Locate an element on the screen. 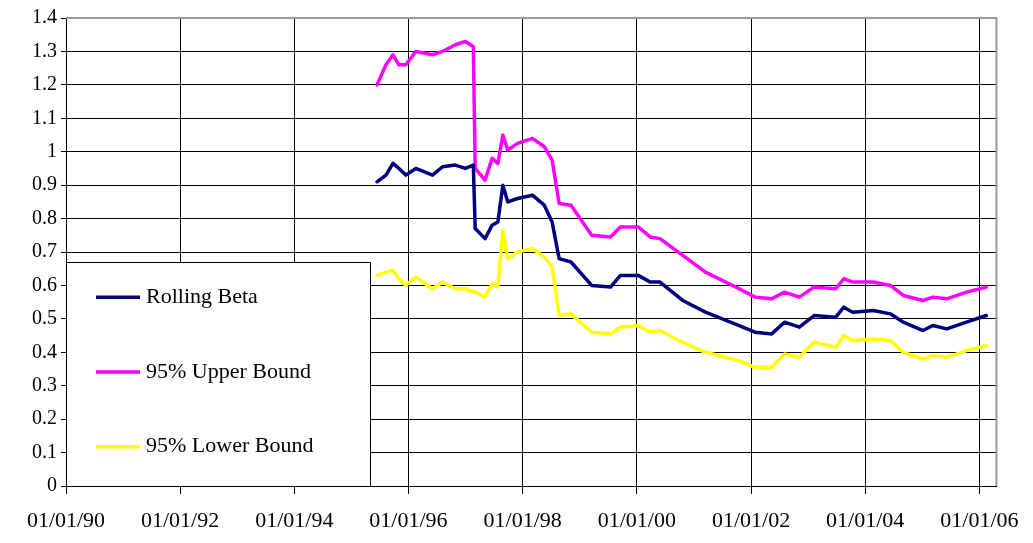 The width and height of the screenshot is (1033, 543). y-tick-label: 0.2 is located at coordinates (44, 417).